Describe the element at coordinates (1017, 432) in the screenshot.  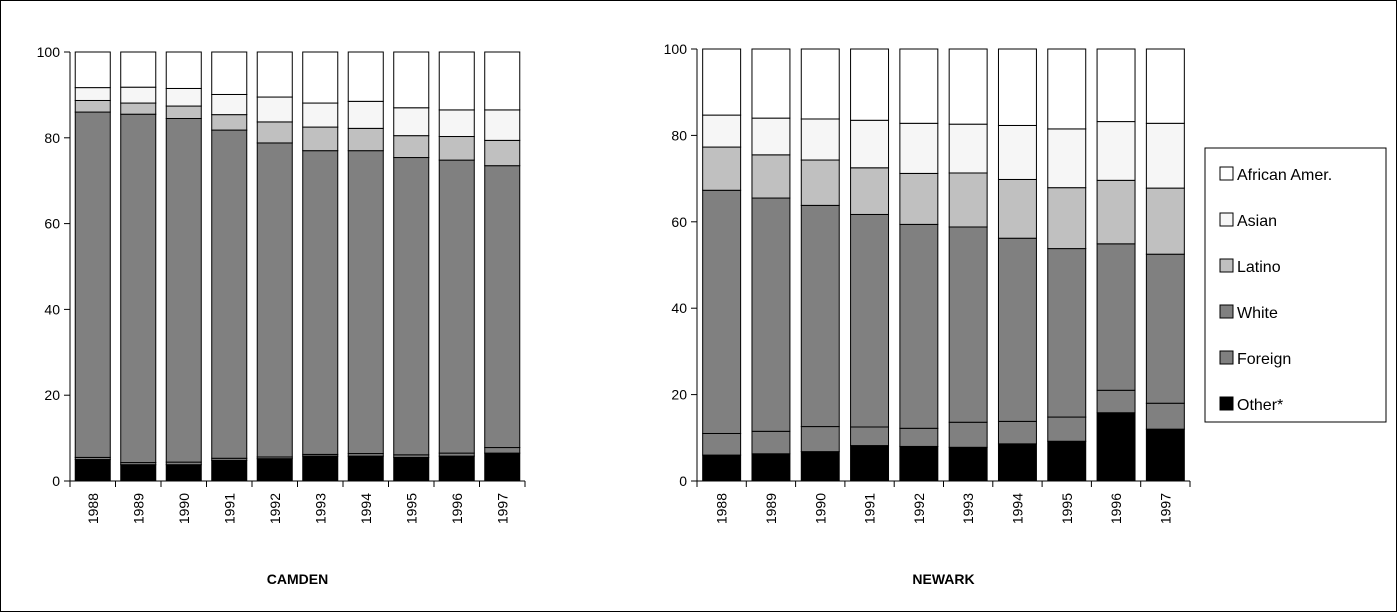
I see `bar-foreign-1994` at that location.